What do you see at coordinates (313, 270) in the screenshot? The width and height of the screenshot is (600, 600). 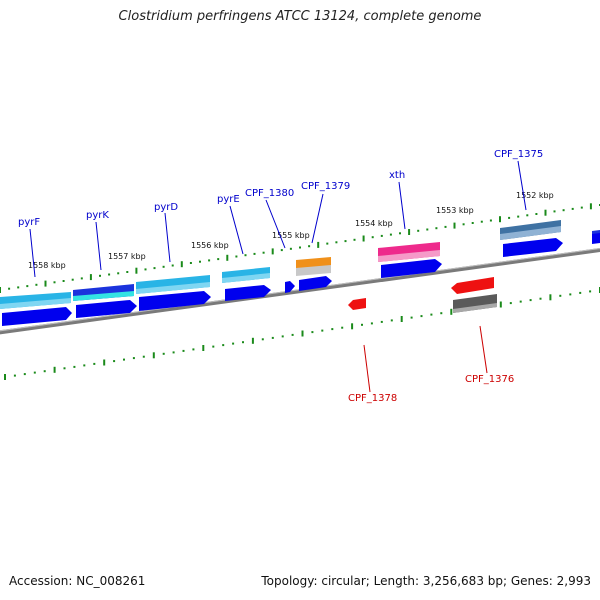 I see `CPF_1379-feature-box-shade` at bounding box center [313, 270].